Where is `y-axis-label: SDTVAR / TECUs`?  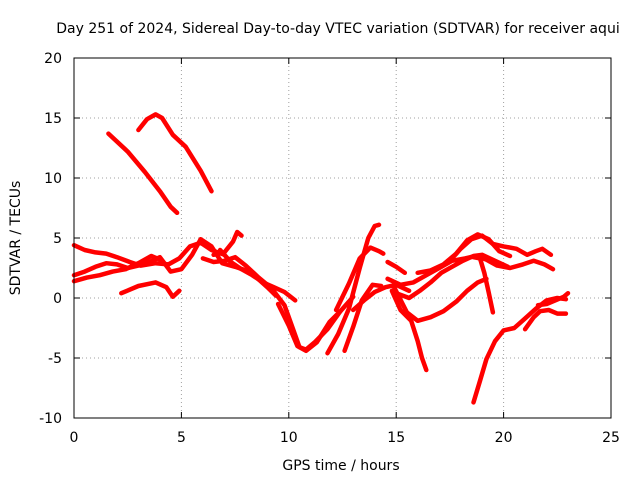
y-axis-label: SDTVAR / TECUs is located at coordinates (16, 238).